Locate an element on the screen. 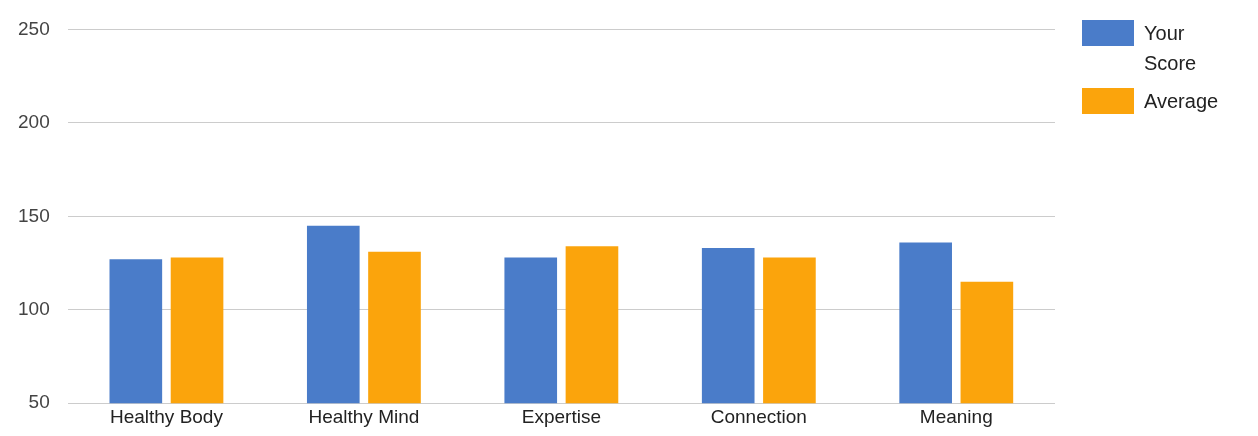  x-tick-label: Healthy Mind is located at coordinates (364, 416).